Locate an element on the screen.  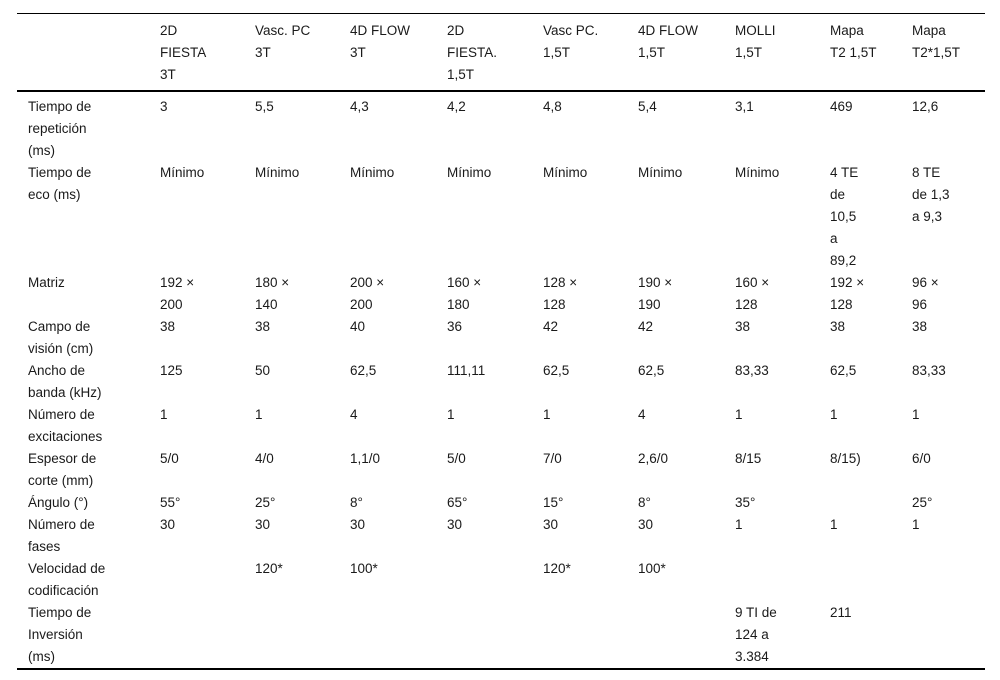
table-cell: 180 × 140 is located at coordinates (272, 293).